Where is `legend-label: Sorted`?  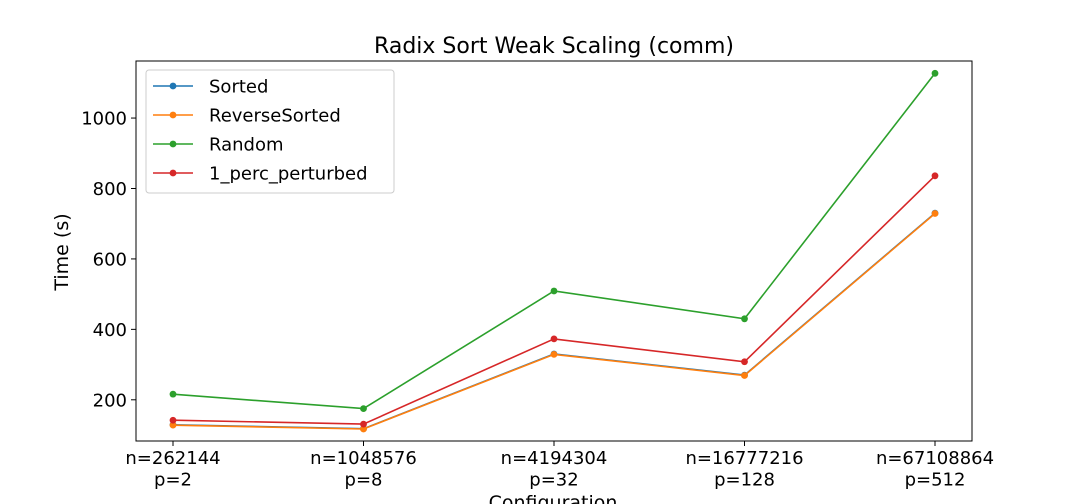 legend-label: Sorted is located at coordinates (238, 87).